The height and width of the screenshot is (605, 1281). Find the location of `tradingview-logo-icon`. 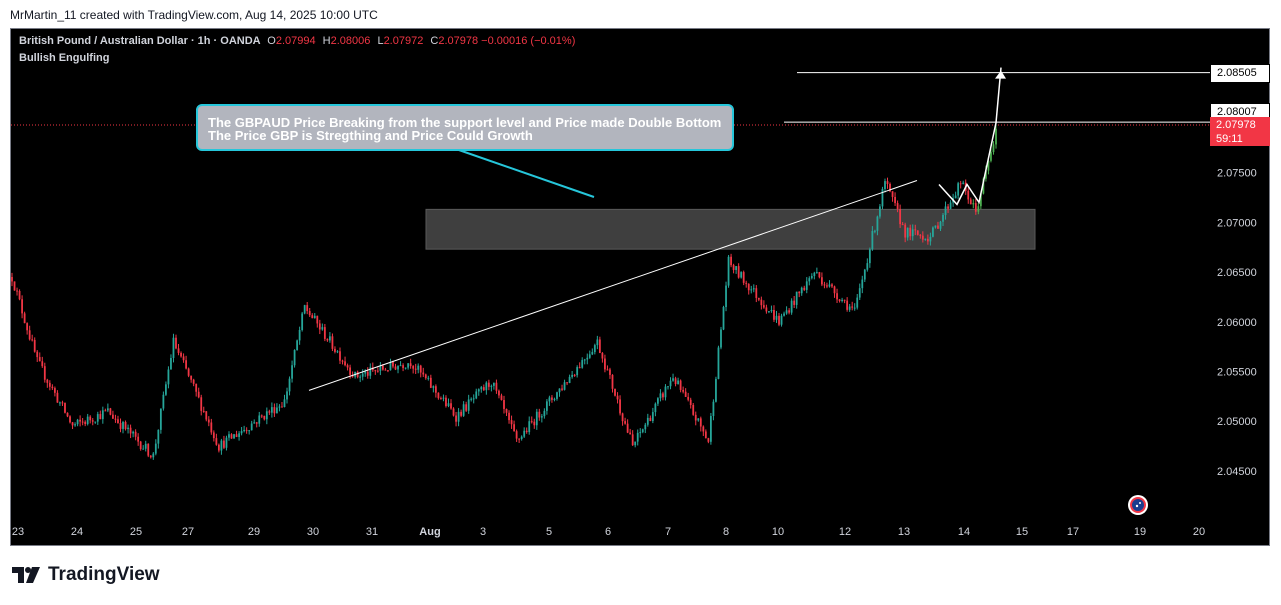

tradingview-logo-icon is located at coordinates (26, 575).